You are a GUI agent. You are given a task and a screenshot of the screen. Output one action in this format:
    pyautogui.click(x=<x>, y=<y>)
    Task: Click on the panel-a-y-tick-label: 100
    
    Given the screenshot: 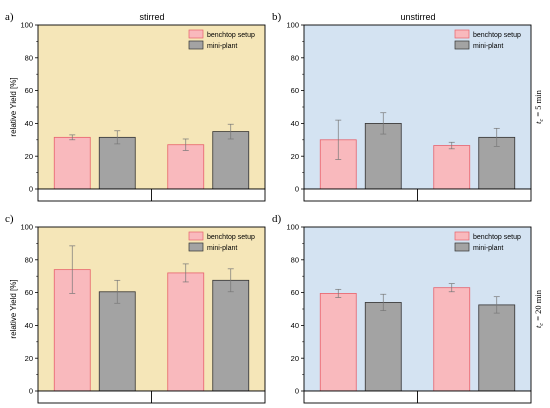 What is the action you would take?
    pyautogui.click(x=26, y=25)
    